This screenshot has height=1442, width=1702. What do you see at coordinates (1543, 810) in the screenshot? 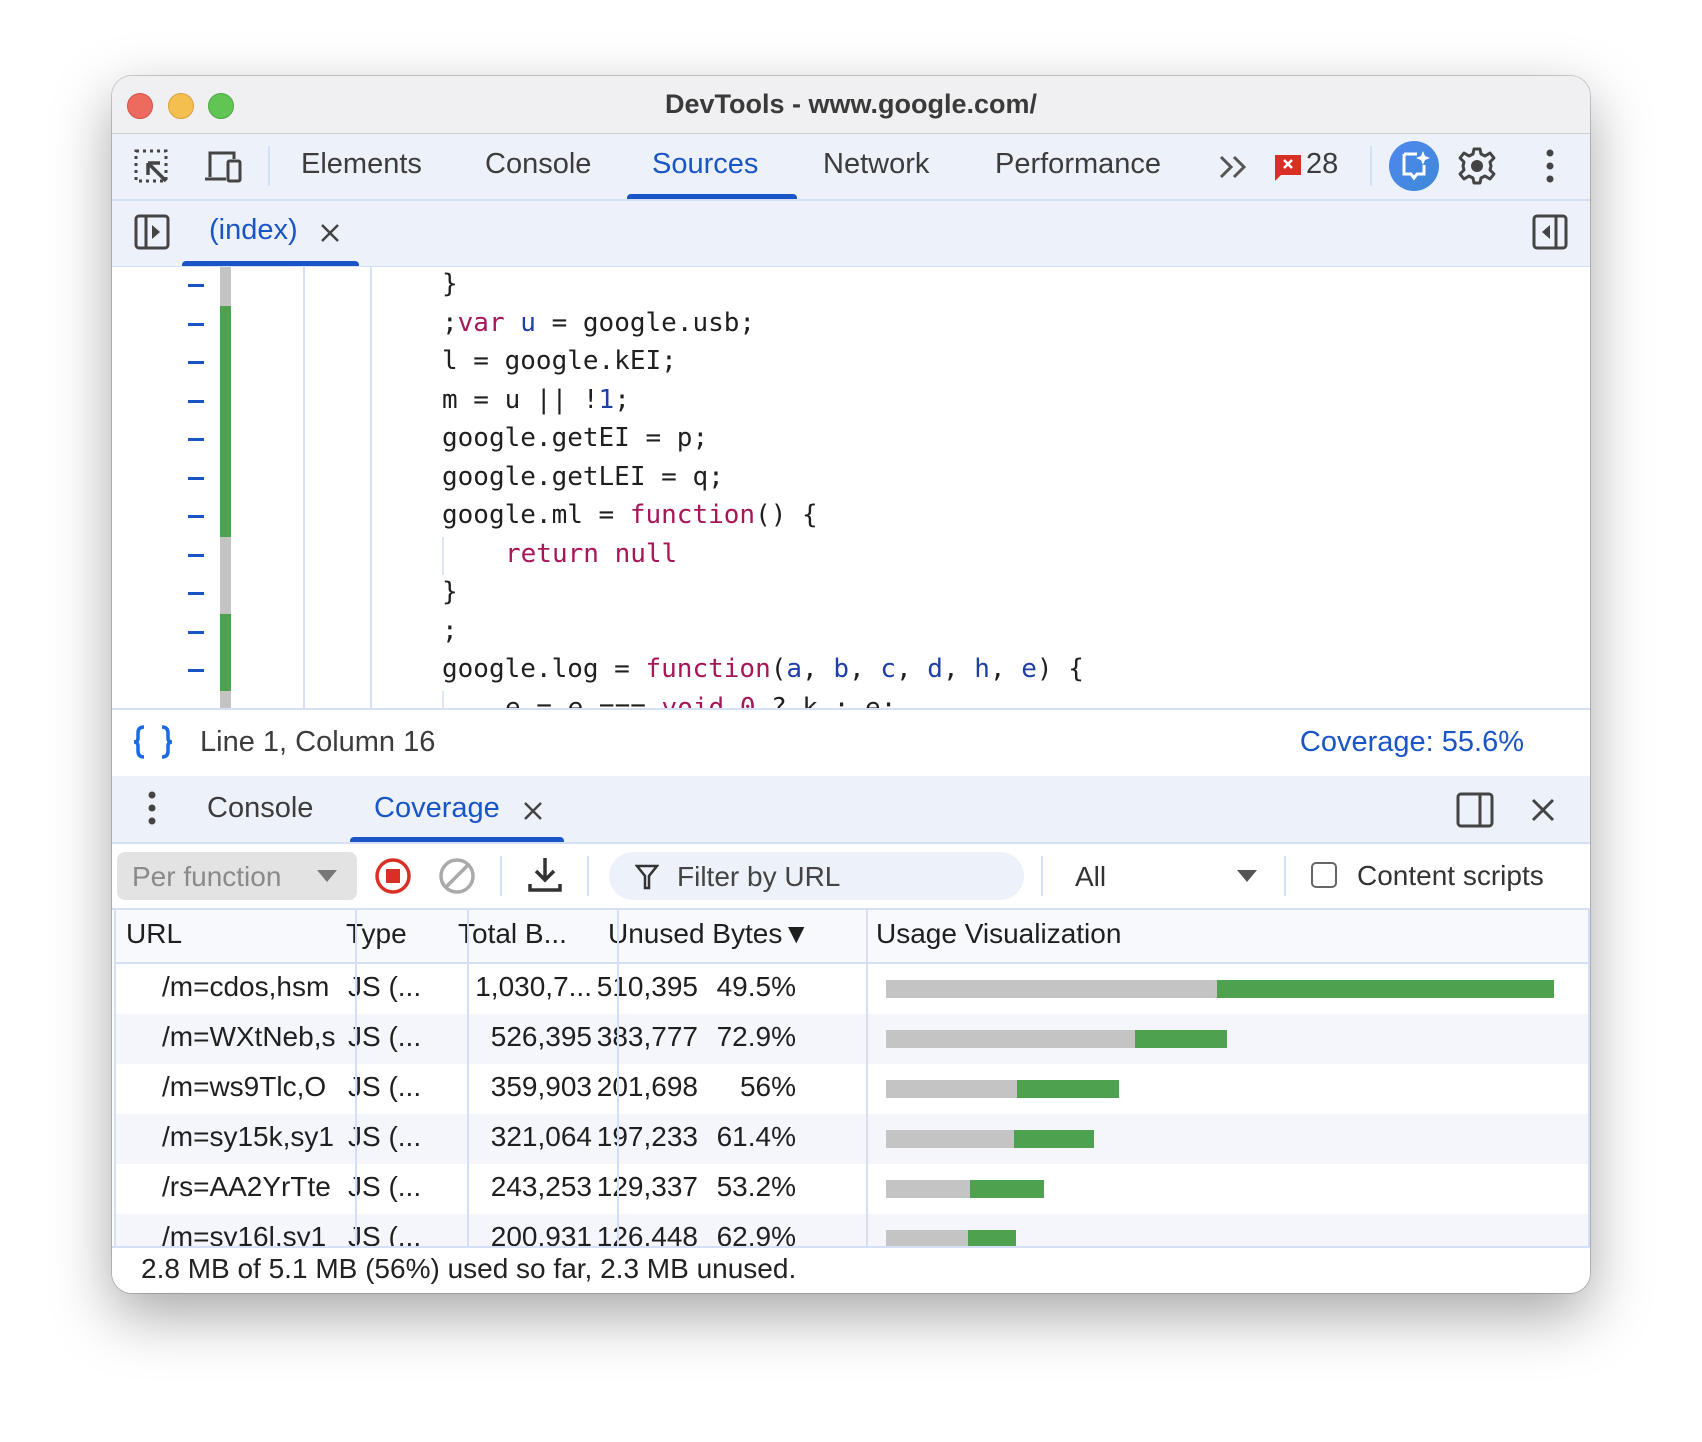
I see `close-drawer-icon` at bounding box center [1543, 810].